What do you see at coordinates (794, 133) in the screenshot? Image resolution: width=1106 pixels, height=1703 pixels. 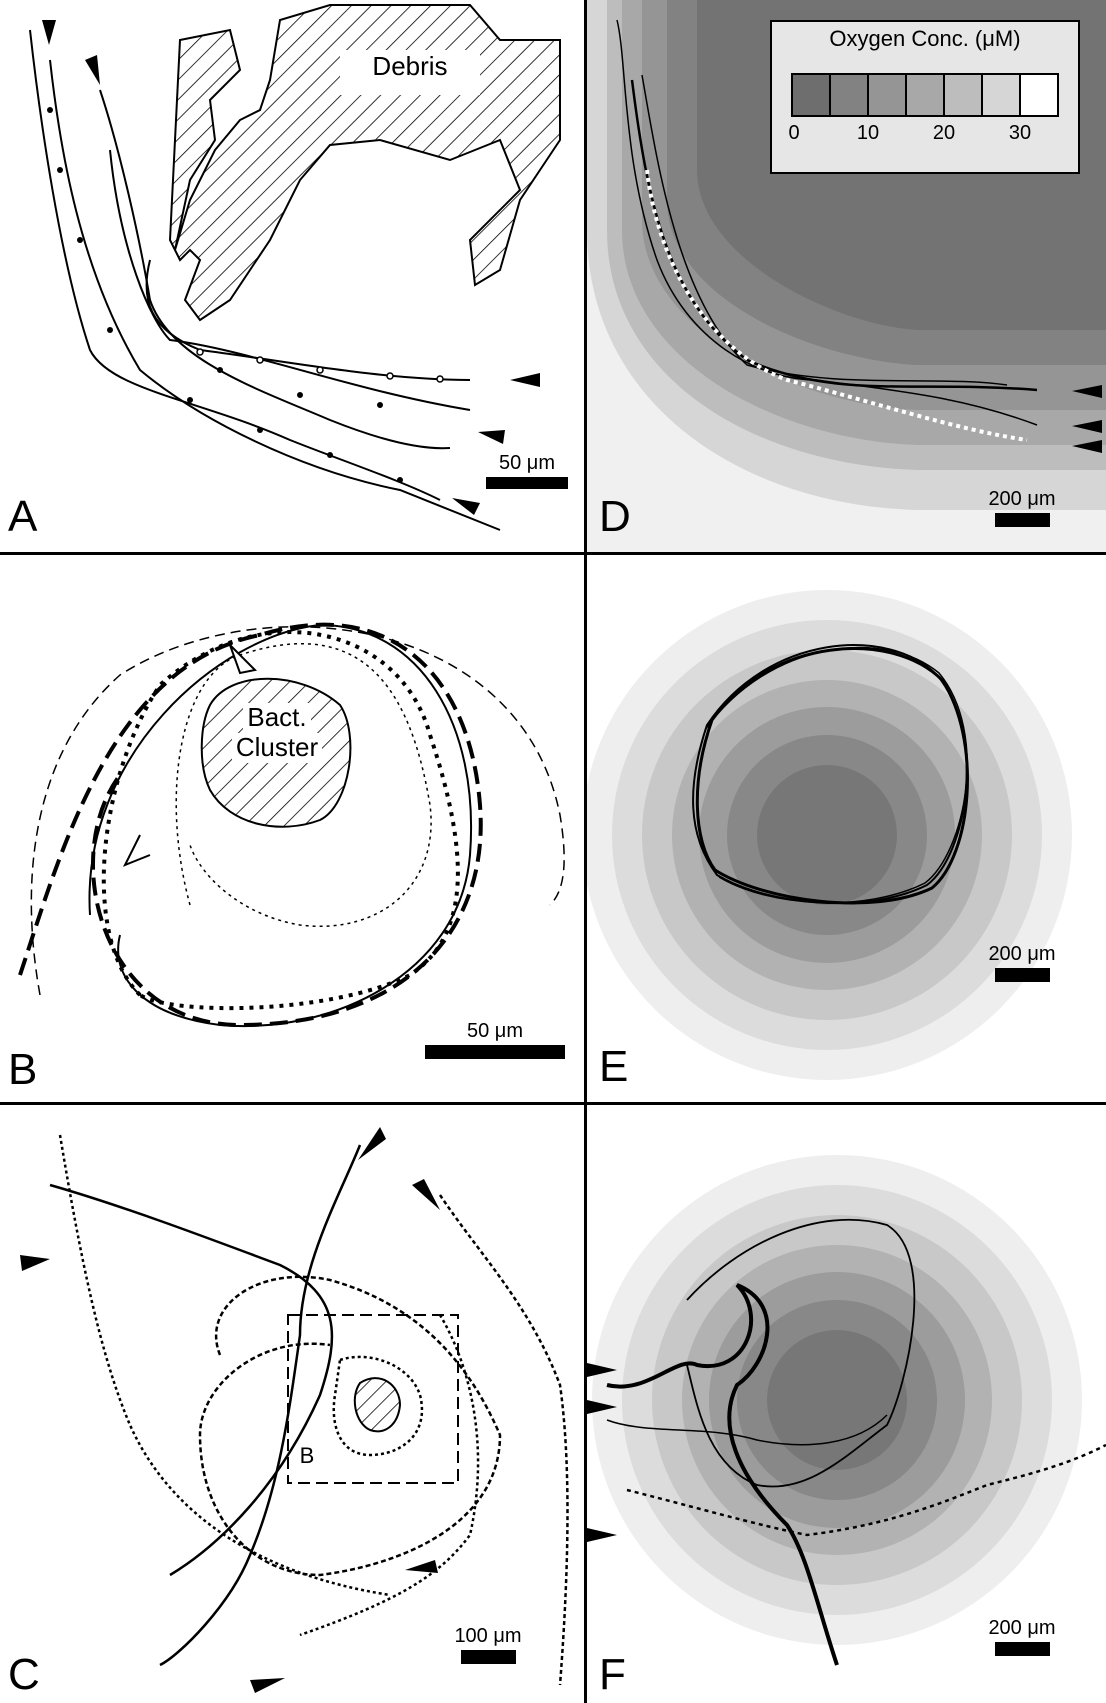 I see `legend-tick-0: 0` at bounding box center [794, 133].